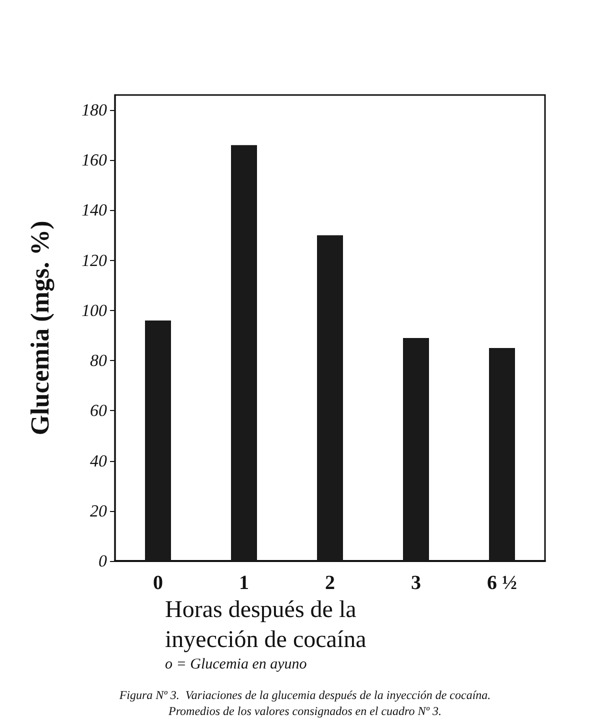 The height and width of the screenshot is (726, 600). What do you see at coordinates (99, 360) in the screenshot?
I see `y-tick-label: 80` at bounding box center [99, 360].